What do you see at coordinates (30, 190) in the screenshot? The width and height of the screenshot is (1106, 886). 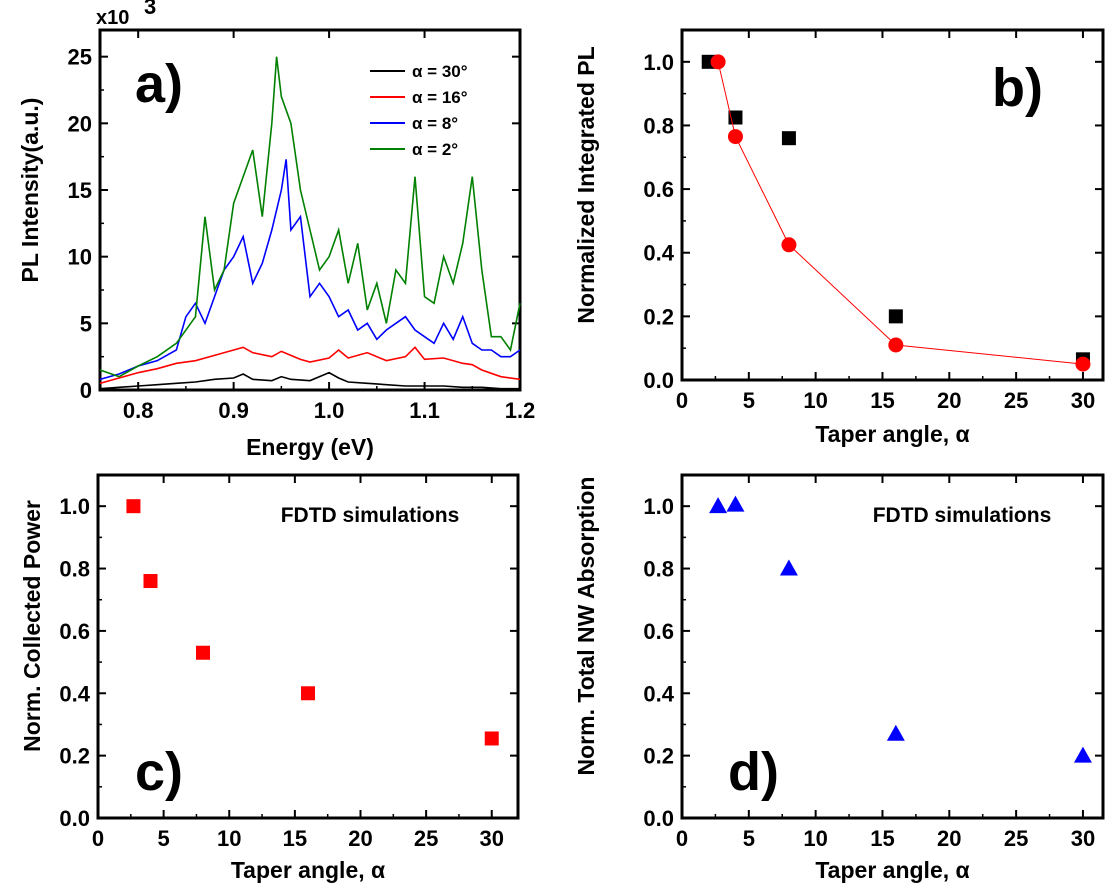 I see `y-axis-label: PL Intensity(a.u.)` at bounding box center [30, 190].